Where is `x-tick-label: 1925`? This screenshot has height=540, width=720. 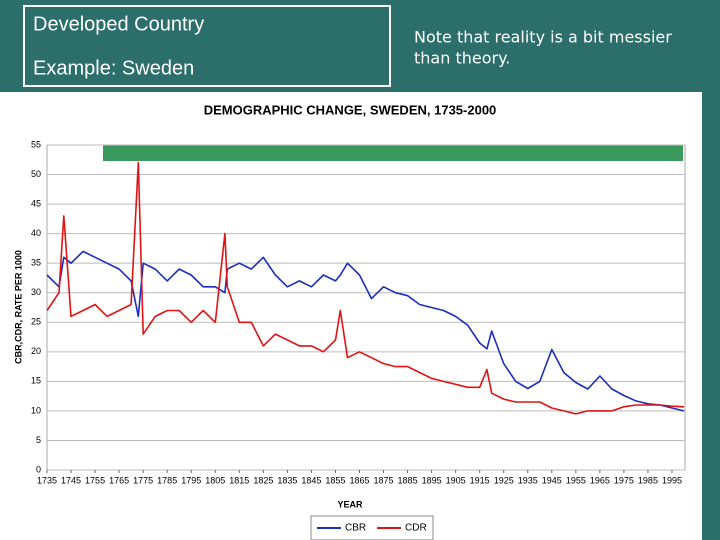
x-tick-label: 1925 is located at coordinates (504, 480).